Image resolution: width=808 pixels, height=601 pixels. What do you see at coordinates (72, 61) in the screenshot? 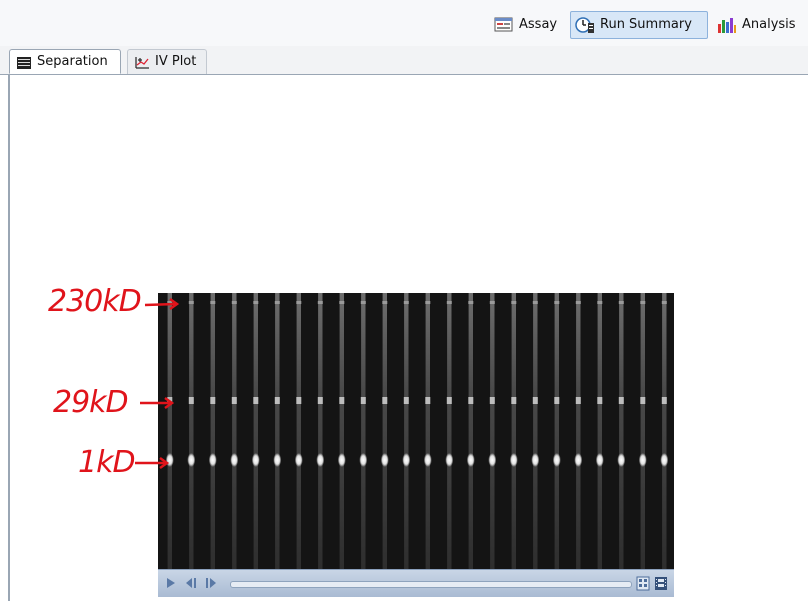
I see `tab-separation-label: Separation` at bounding box center [72, 61].